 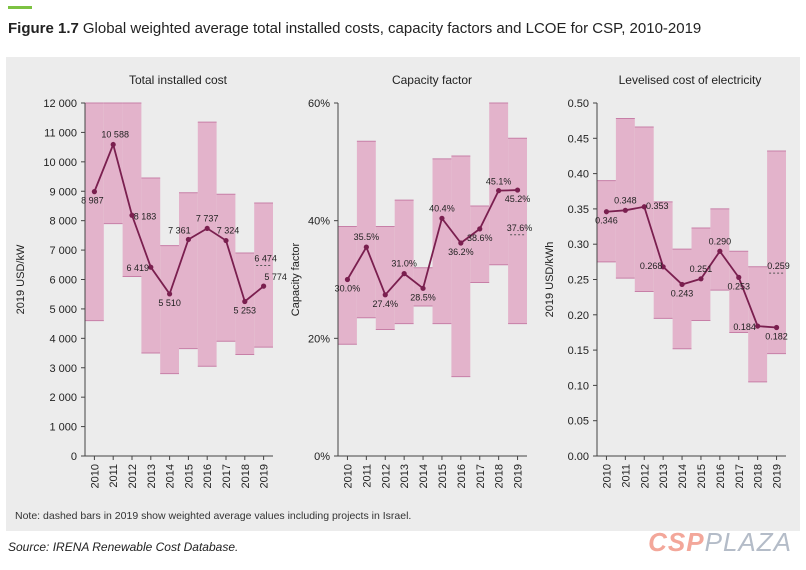 I want to click on chart3-data-label-2018: 0.184, so click(x=744, y=327).